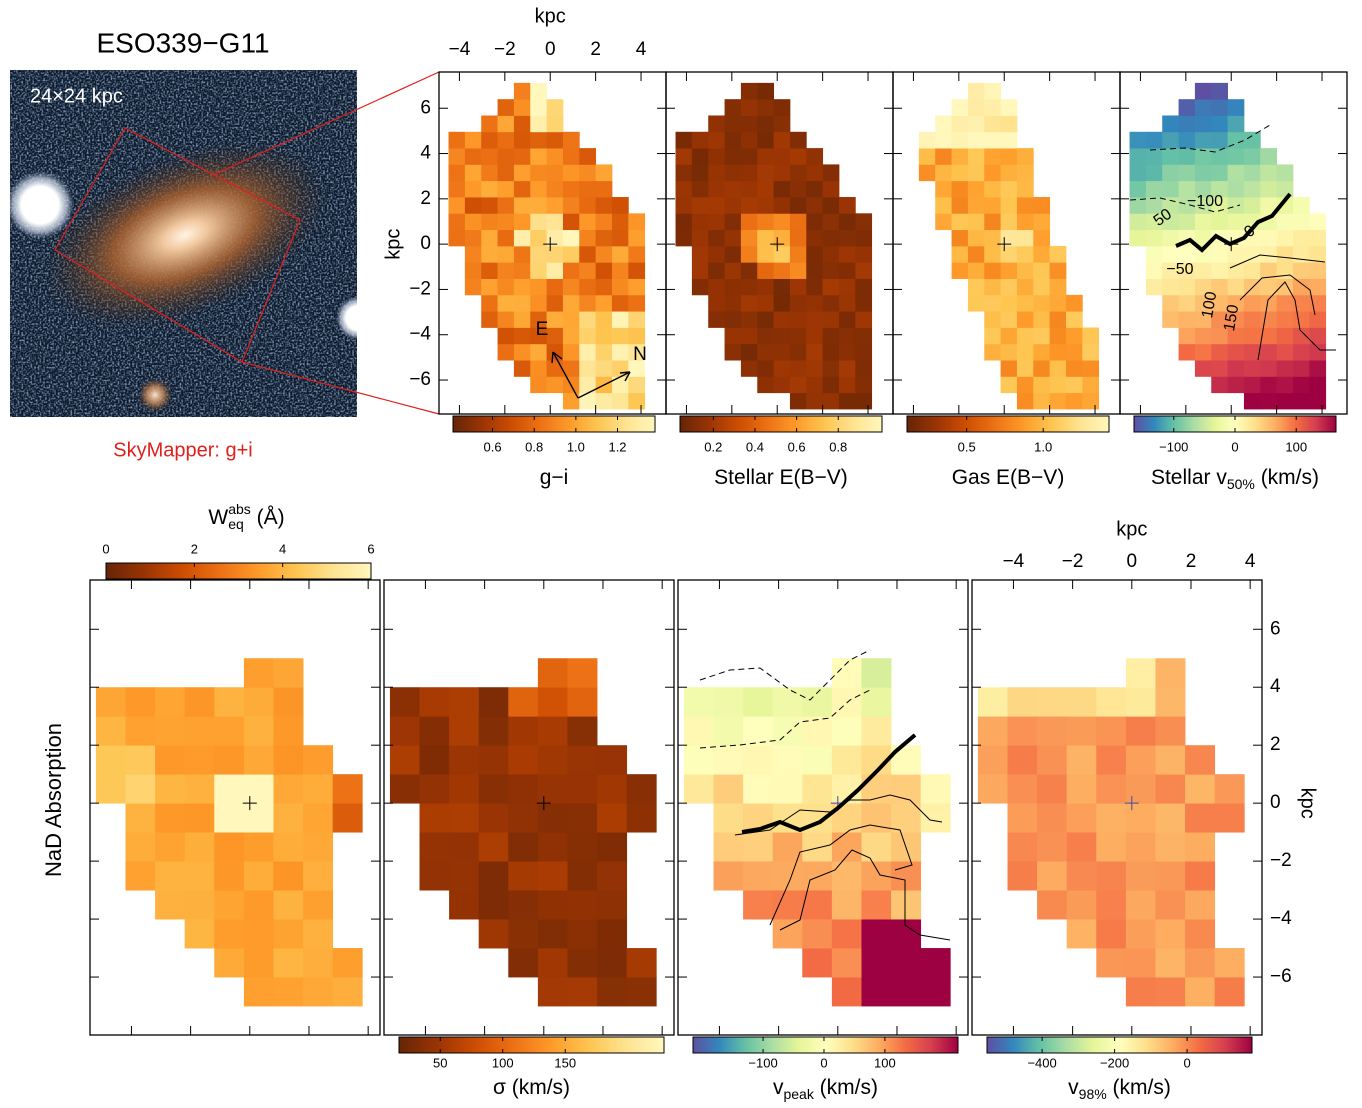 The height and width of the screenshot is (1108, 1362). I want to click on colorbar-label-part: Stellar E(B−V), so click(781, 477).